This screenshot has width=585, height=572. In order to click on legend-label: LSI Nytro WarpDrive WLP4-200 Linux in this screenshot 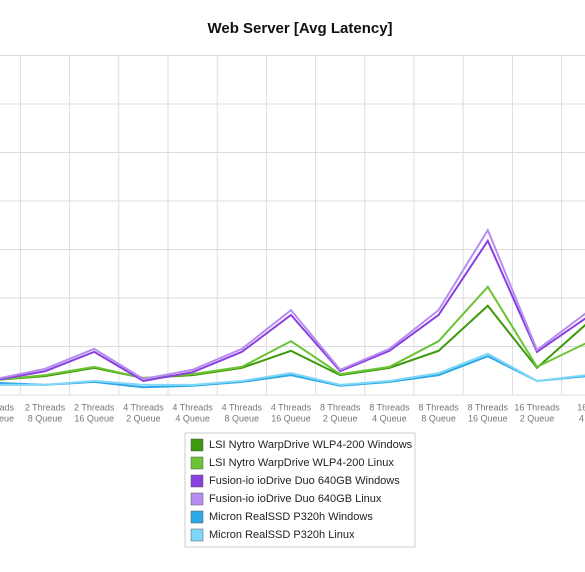, I will do `click(301, 463)`.